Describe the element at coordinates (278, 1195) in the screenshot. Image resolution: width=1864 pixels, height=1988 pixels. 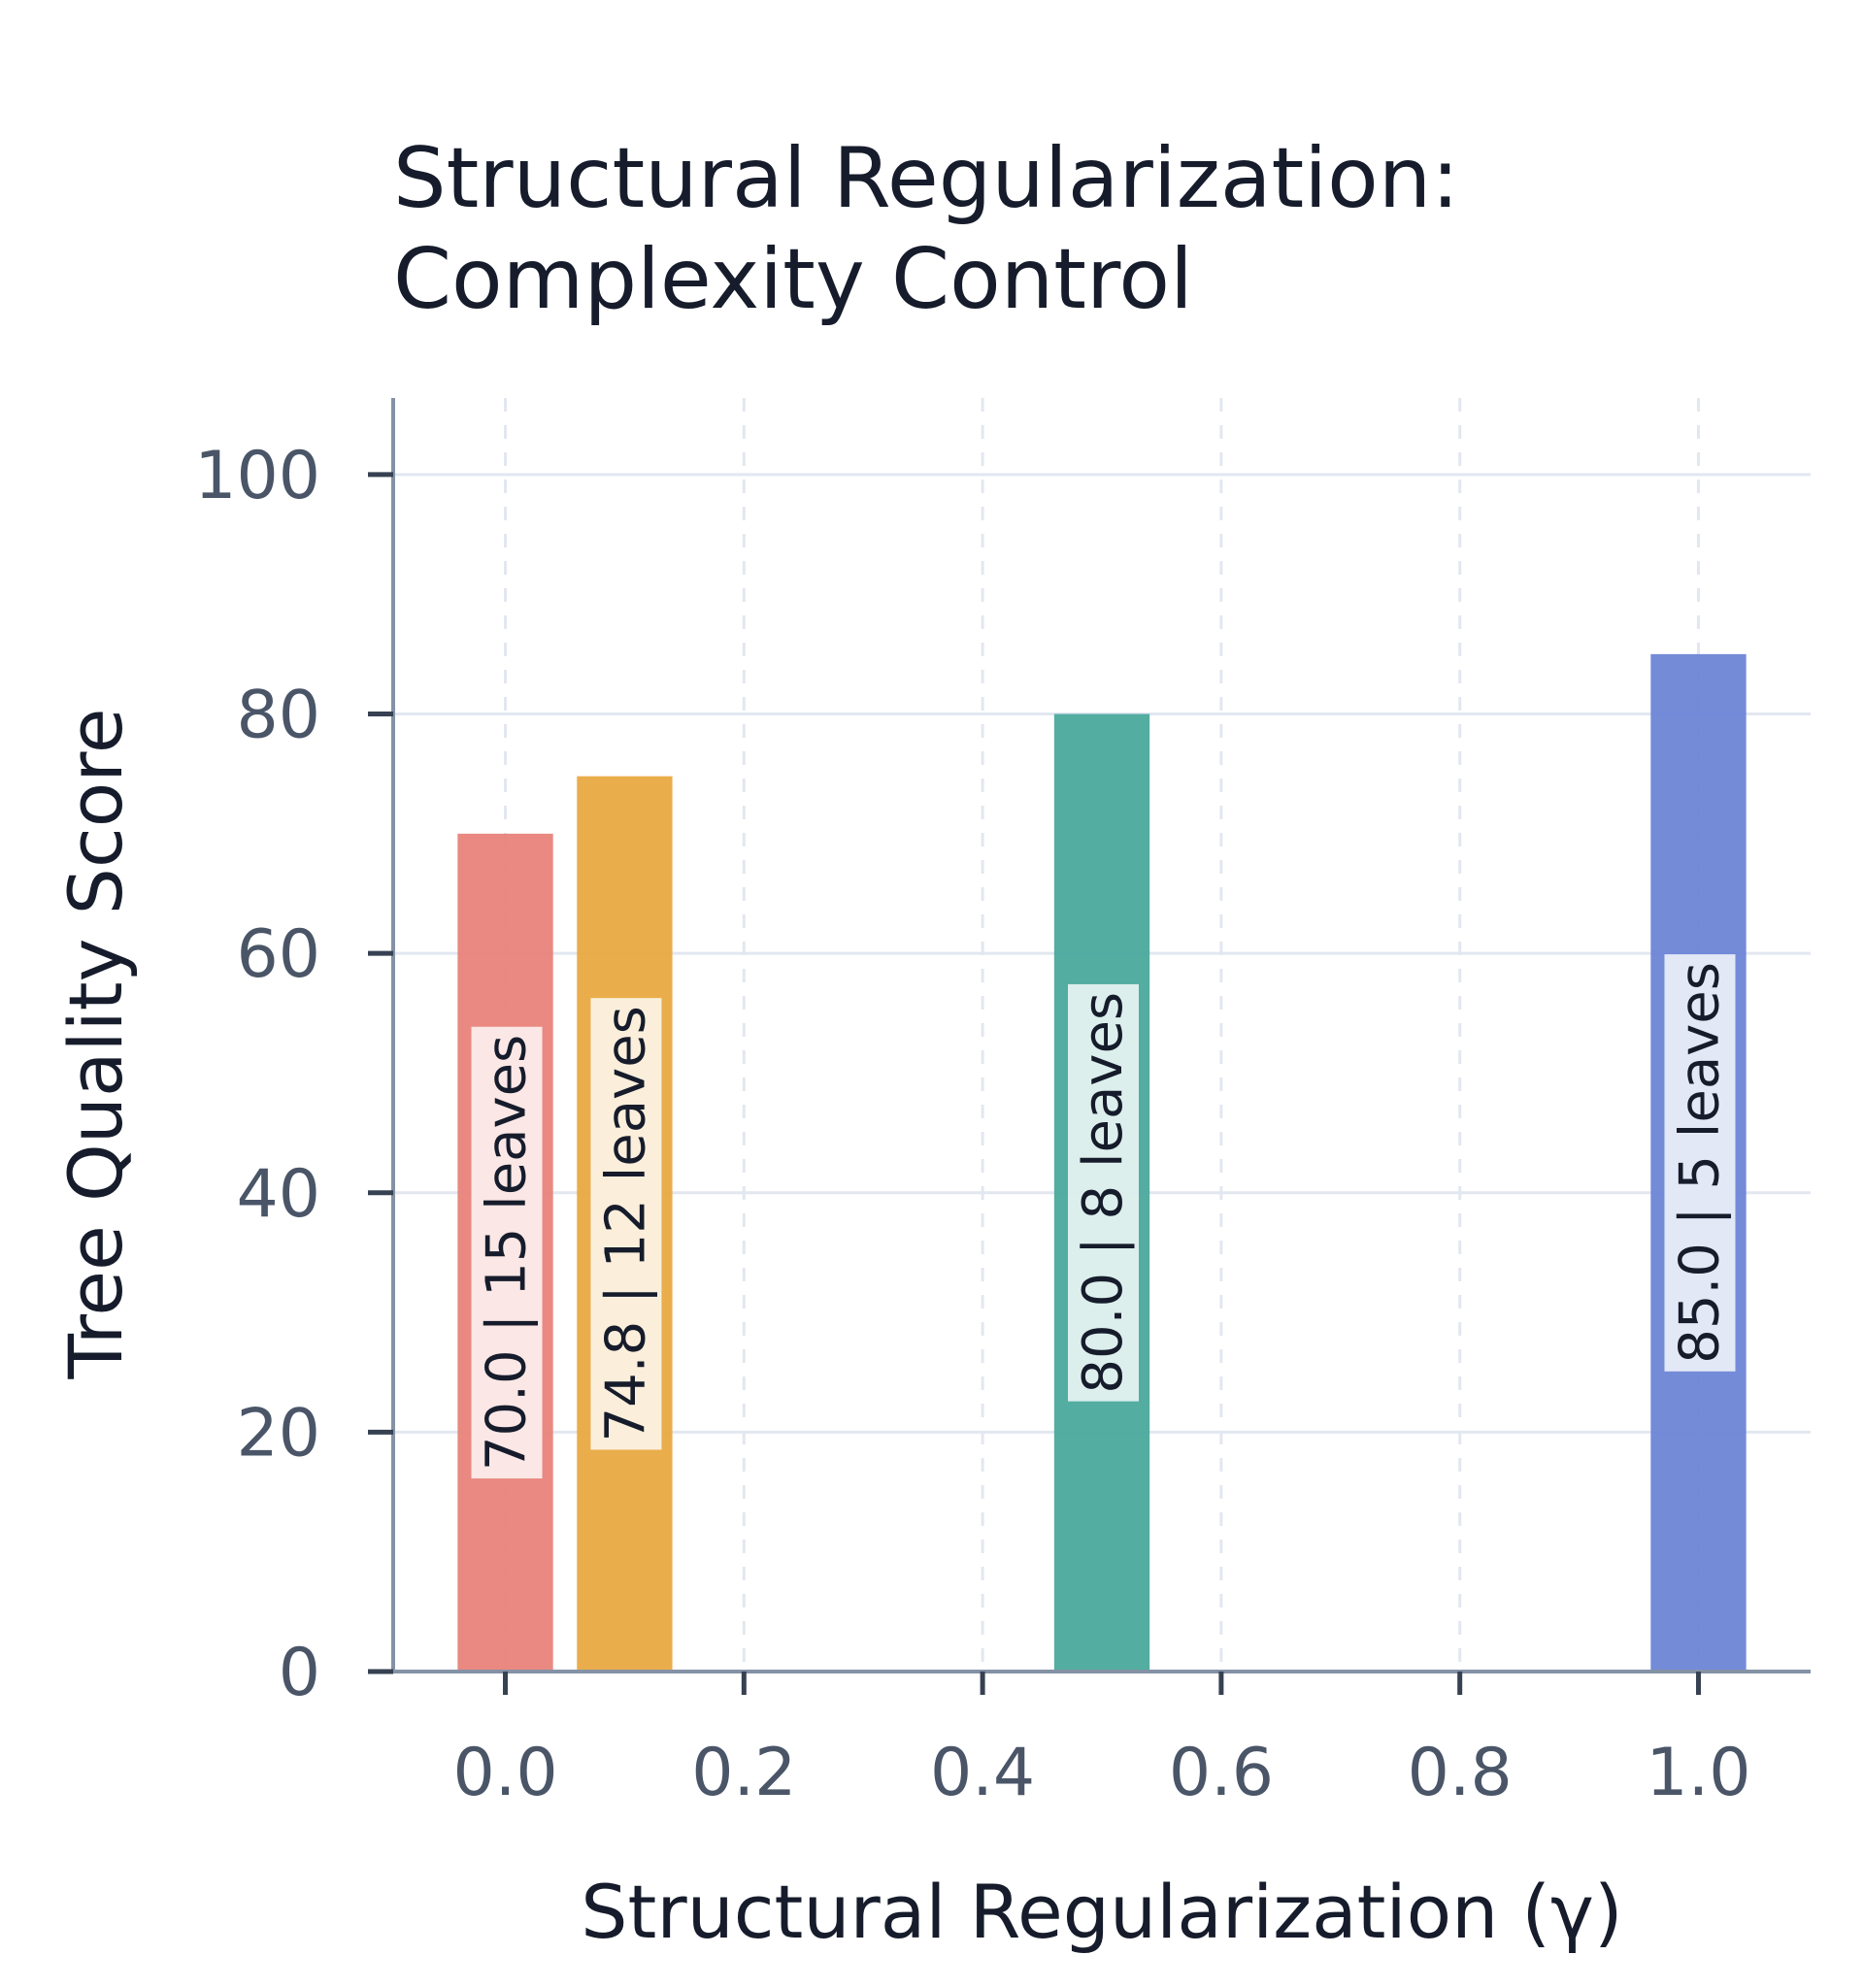
I see `y-tick-label: 40` at that location.